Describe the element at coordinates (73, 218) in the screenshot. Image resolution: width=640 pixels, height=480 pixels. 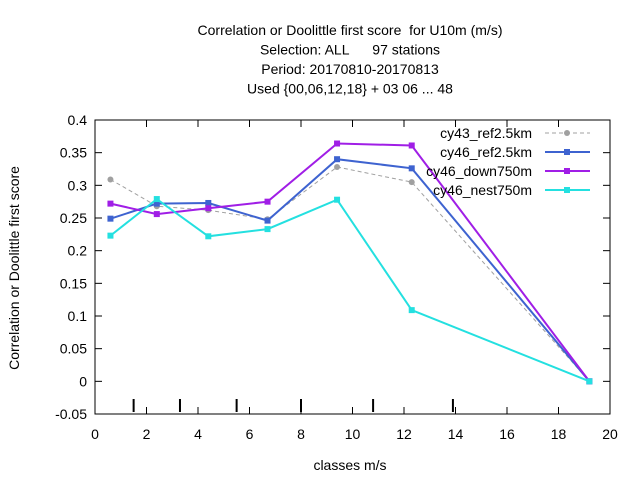
I see `y-tick-label: 0.25` at that location.